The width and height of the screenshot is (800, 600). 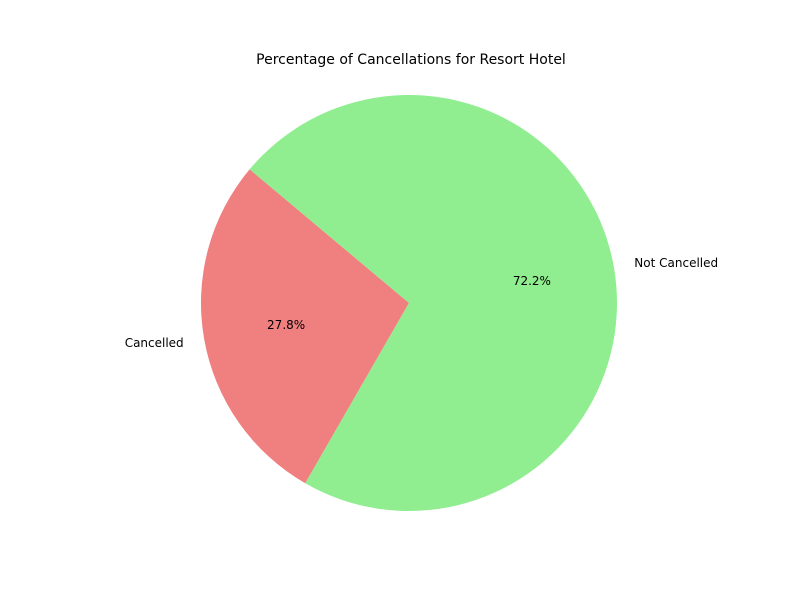 I want to click on pie-slice-cancelled, so click(x=304, y=326).